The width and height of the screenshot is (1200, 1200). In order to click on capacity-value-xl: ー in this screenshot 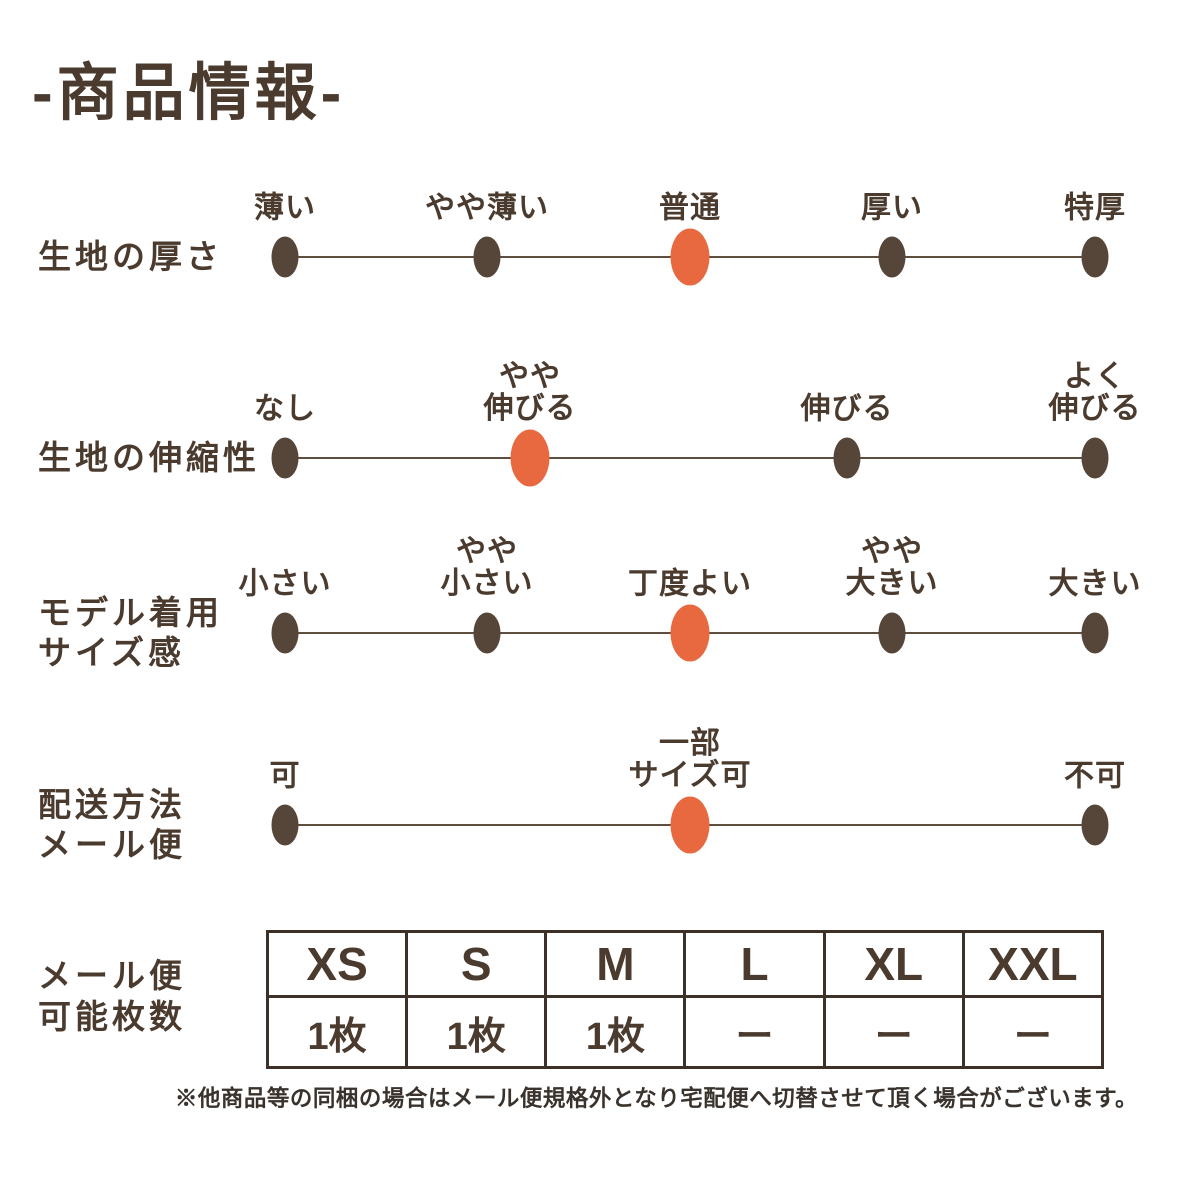, I will do `click(893, 1032)`.